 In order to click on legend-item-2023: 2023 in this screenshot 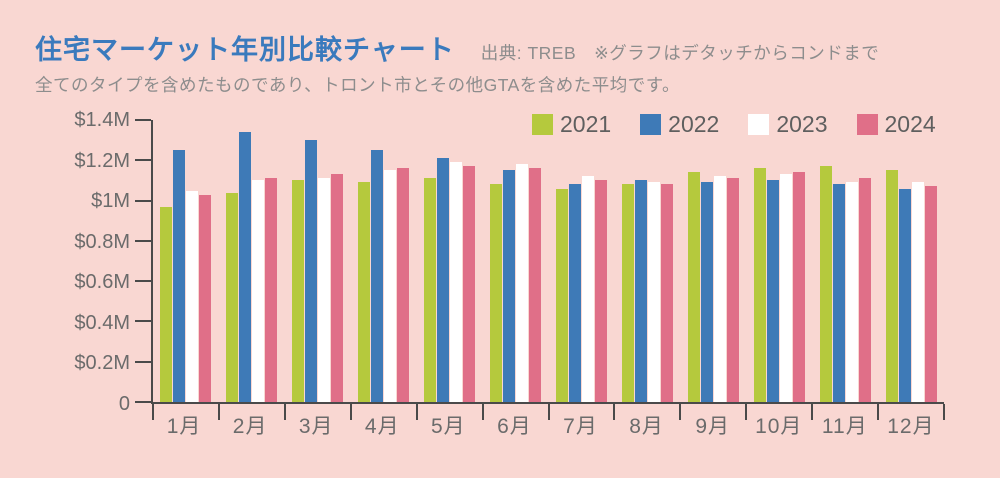, I will do `click(788, 124)`.